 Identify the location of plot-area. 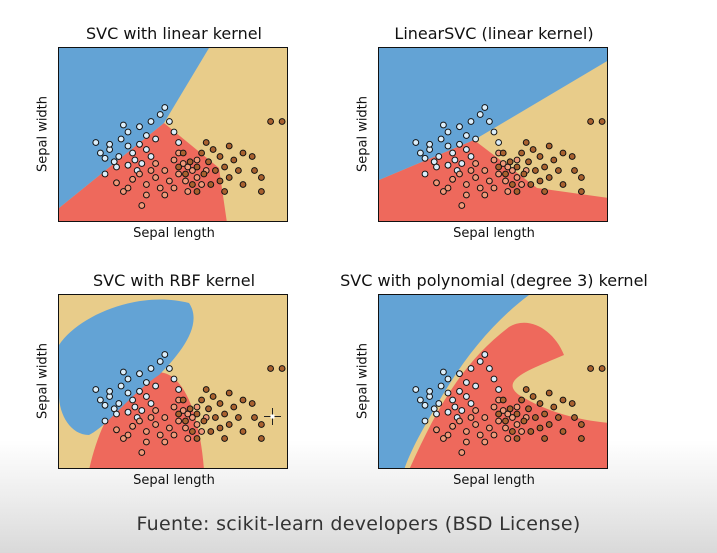
(493, 134).